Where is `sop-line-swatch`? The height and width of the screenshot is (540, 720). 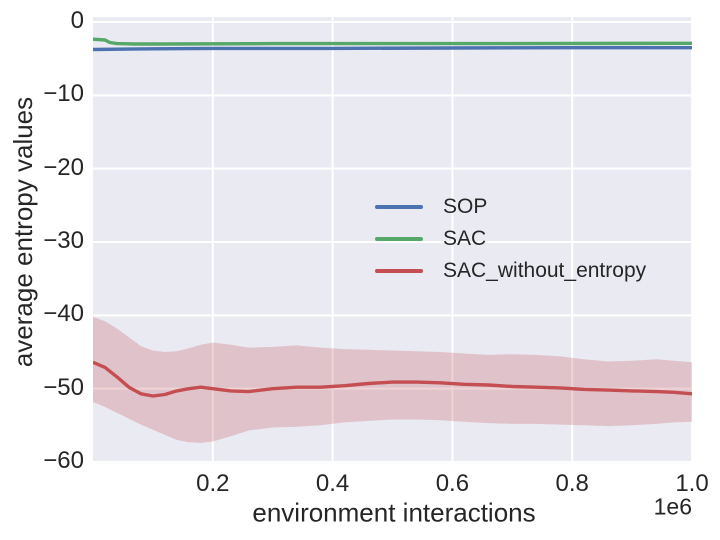 sop-line-swatch is located at coordinates (399, 207).